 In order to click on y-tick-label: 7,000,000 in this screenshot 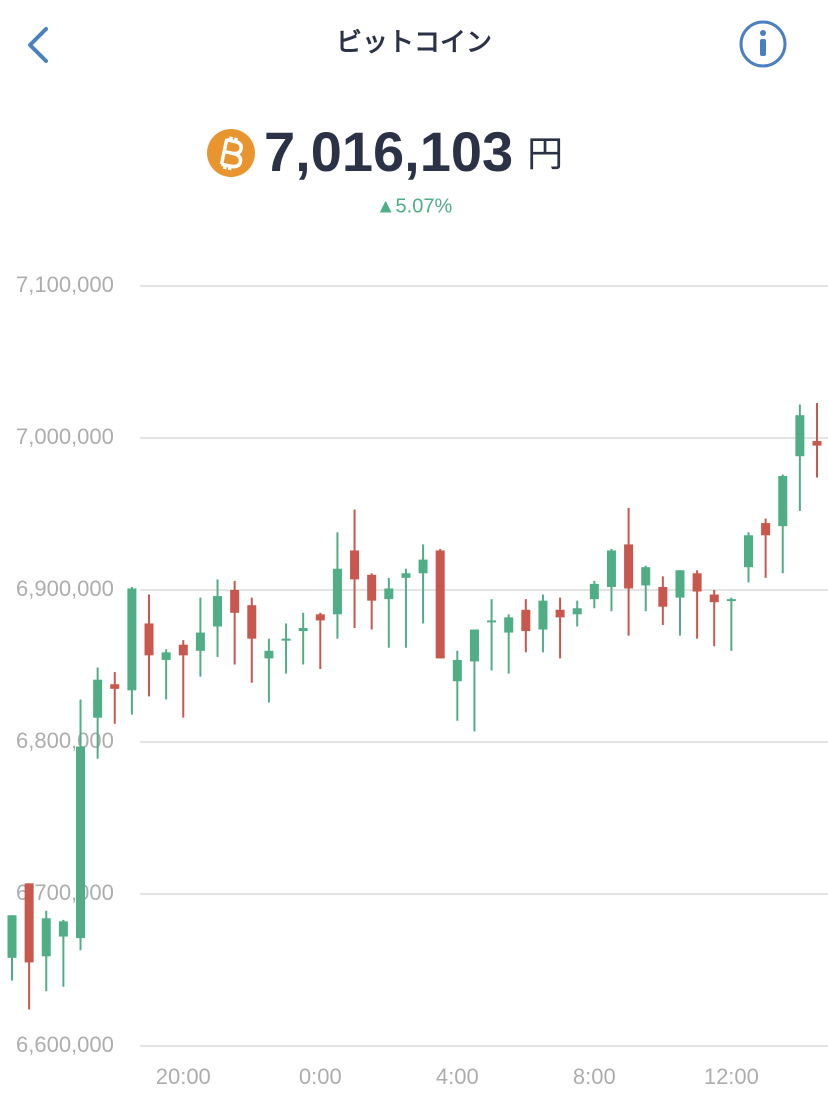, I will do `click(65, 436)`.